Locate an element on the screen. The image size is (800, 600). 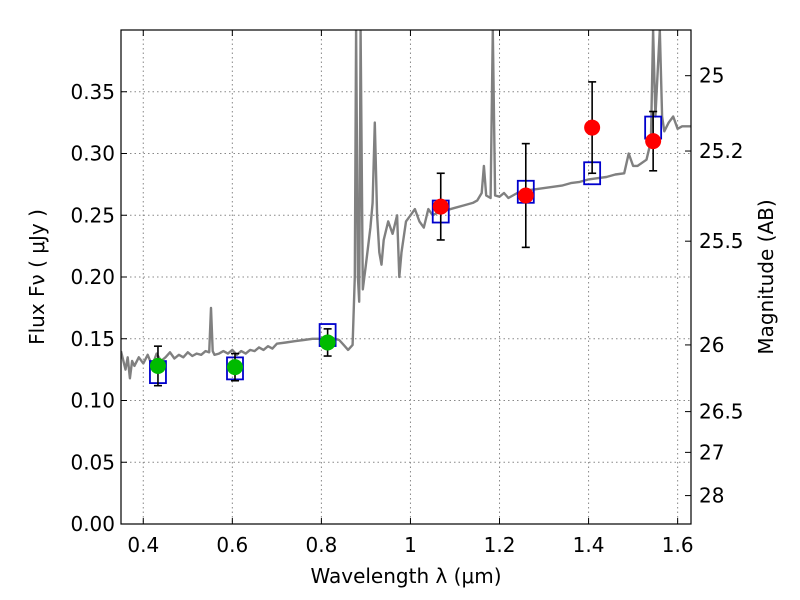
y-tick-label-3: 0.15 is located at coordinates (92, 339).